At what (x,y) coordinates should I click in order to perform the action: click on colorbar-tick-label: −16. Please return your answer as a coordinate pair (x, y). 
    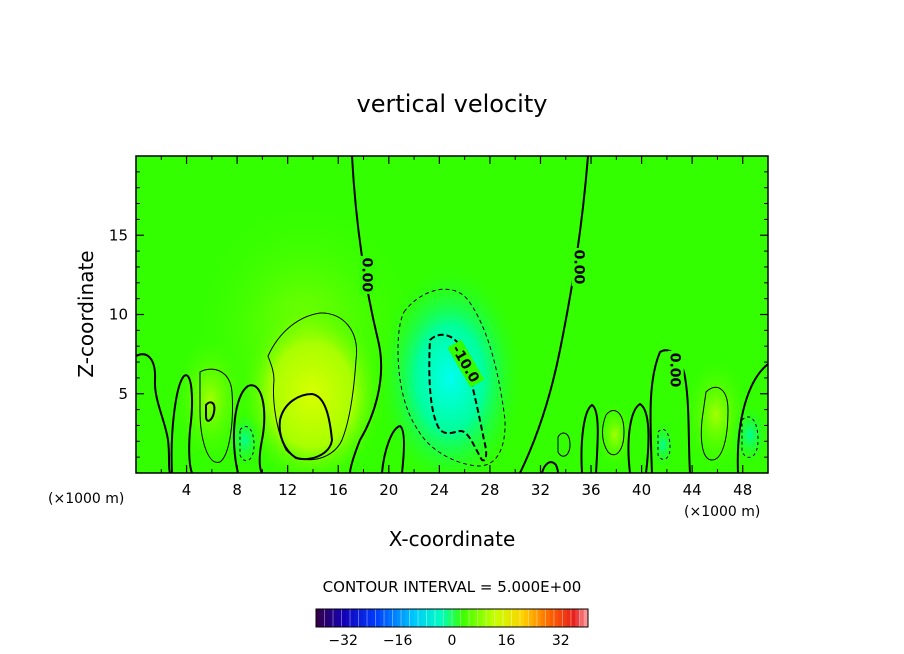
    Looking at the image, I should click on (398, 641).